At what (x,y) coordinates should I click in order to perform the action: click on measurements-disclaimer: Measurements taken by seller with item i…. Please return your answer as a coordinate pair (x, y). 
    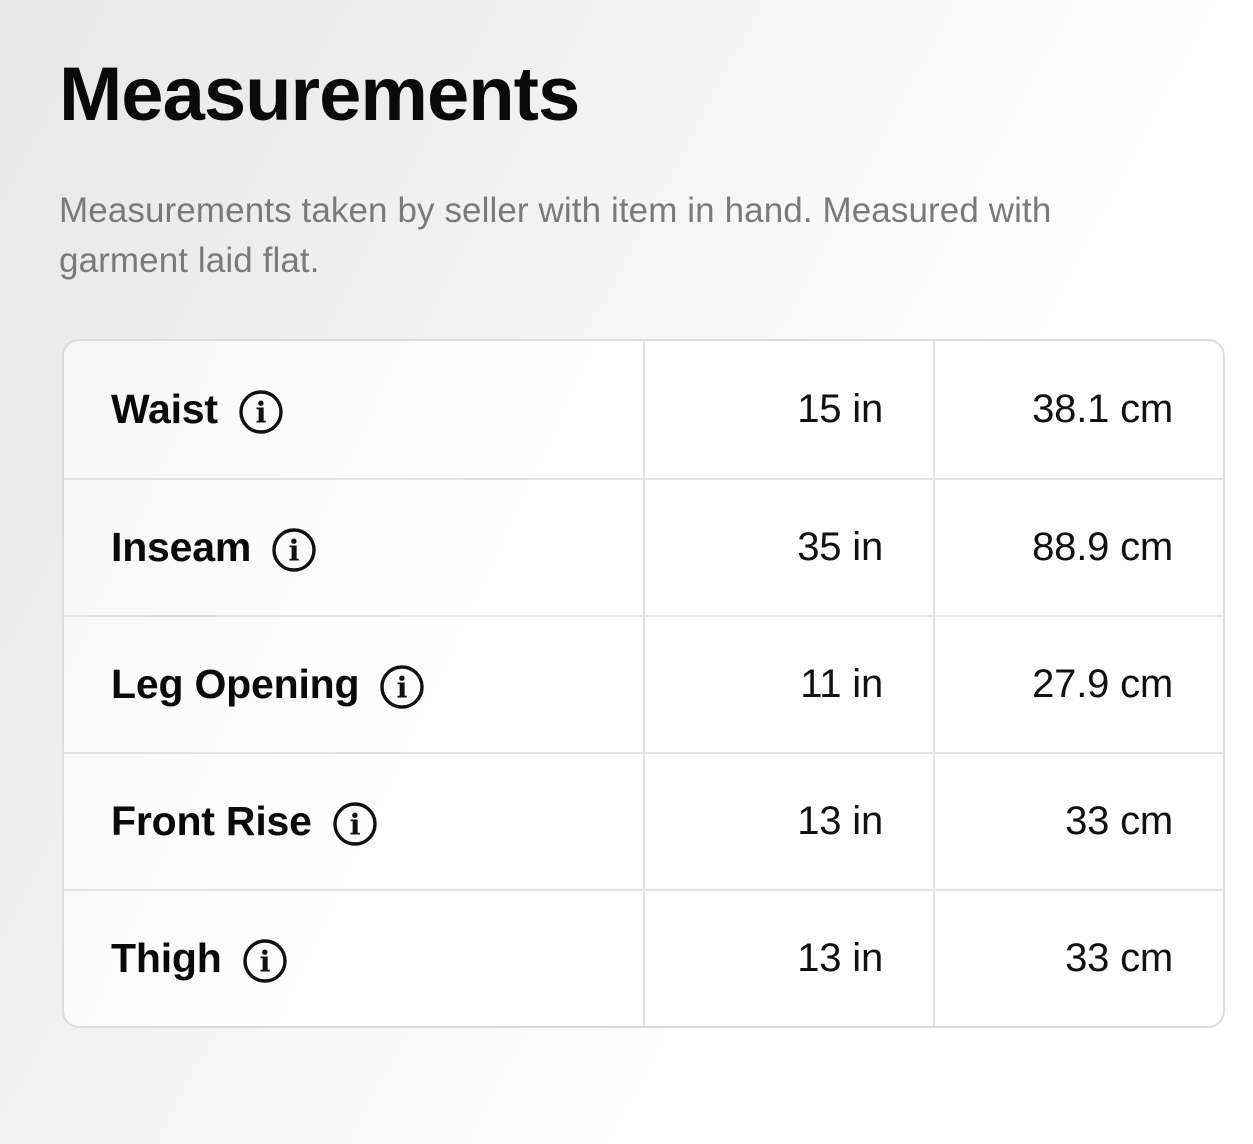
    Looking at the image, I should click on (555, 235).